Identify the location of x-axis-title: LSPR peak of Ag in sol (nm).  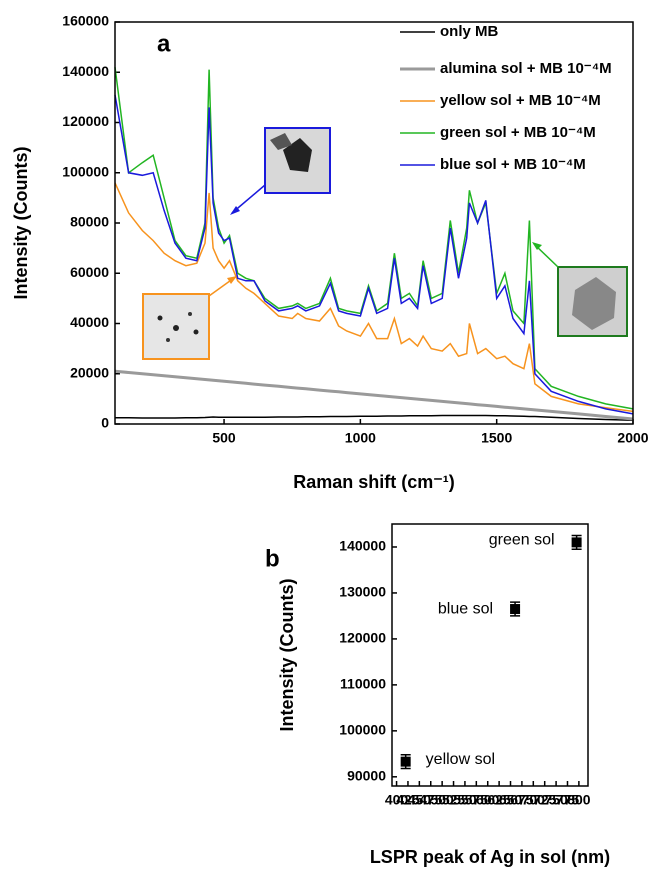
(490, 857).